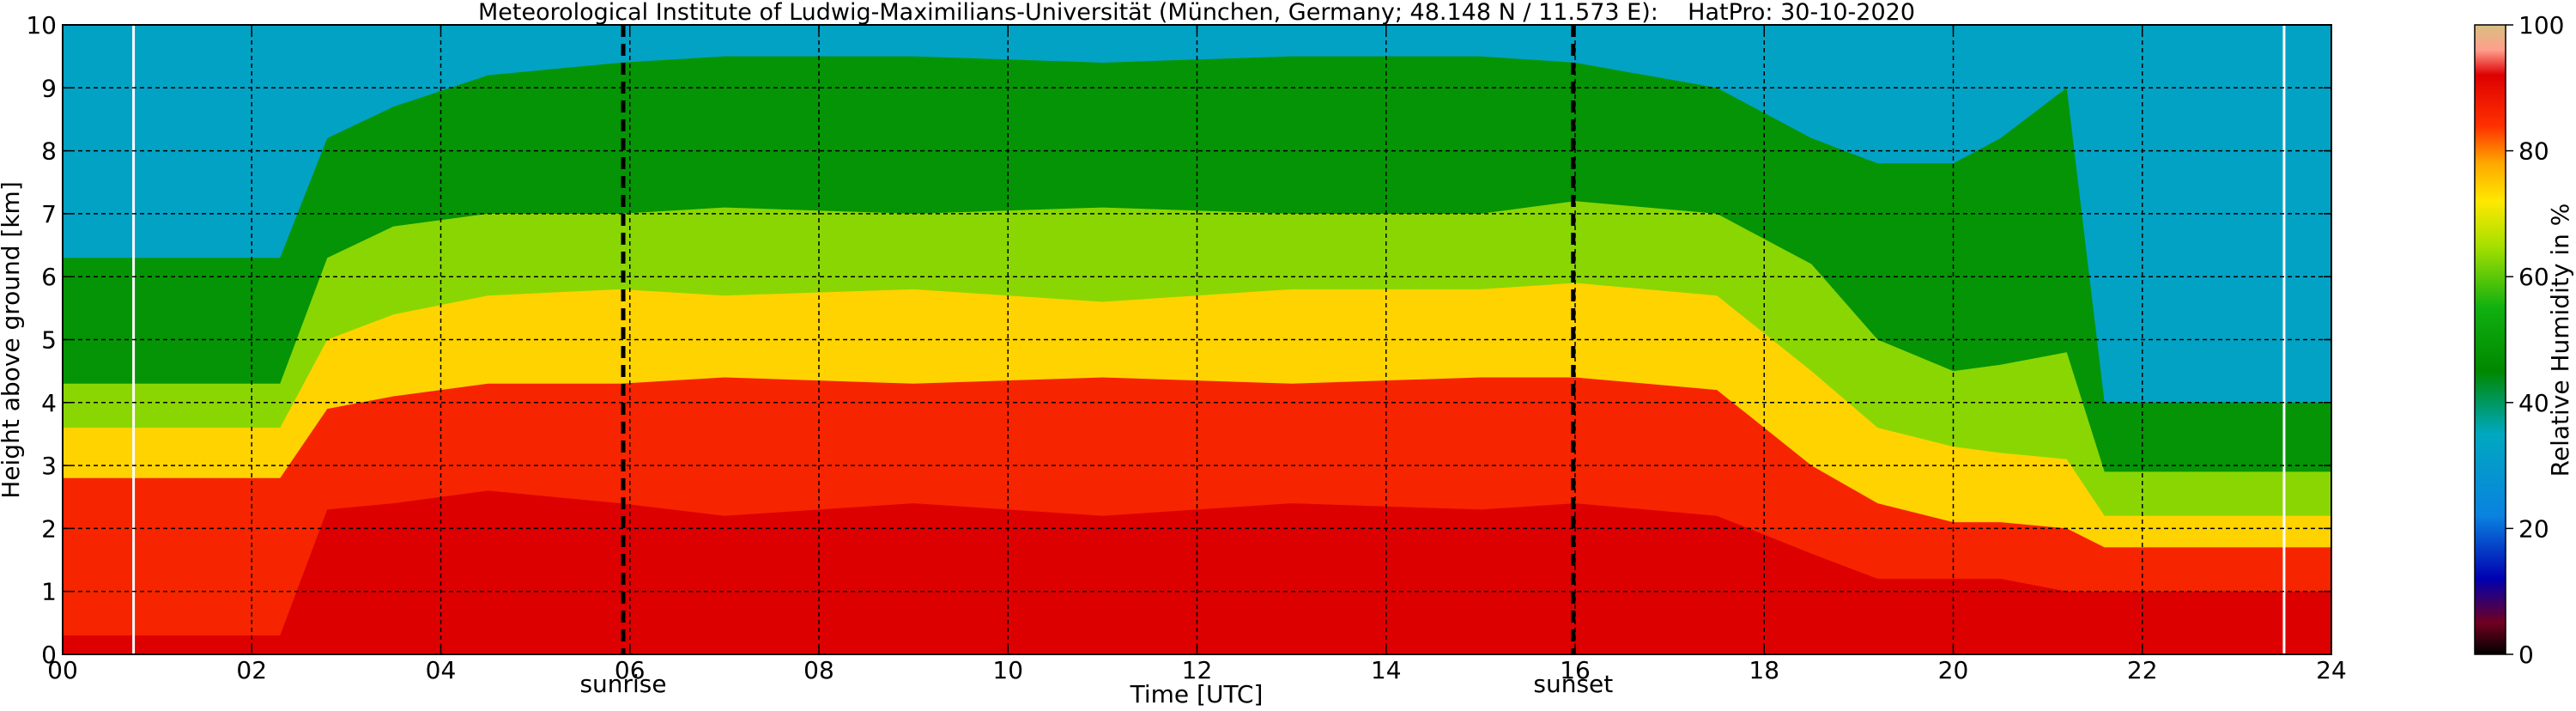 The height and width of the screenshot is (711, 2576). I want to click on colorbar-tick-label: 80, so click(2533, 151).